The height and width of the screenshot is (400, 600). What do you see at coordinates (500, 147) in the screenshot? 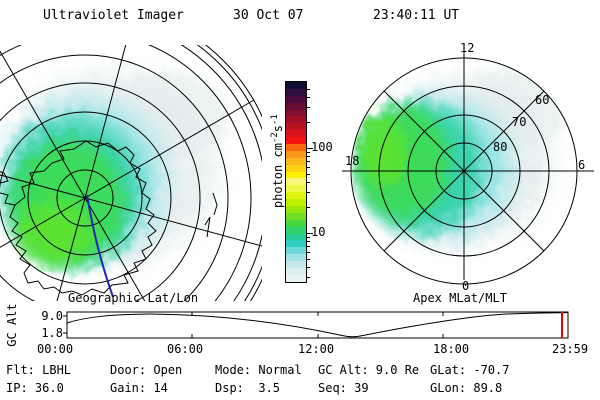
I see `mlat-label-80: 80` at bounding box center [500, 147].